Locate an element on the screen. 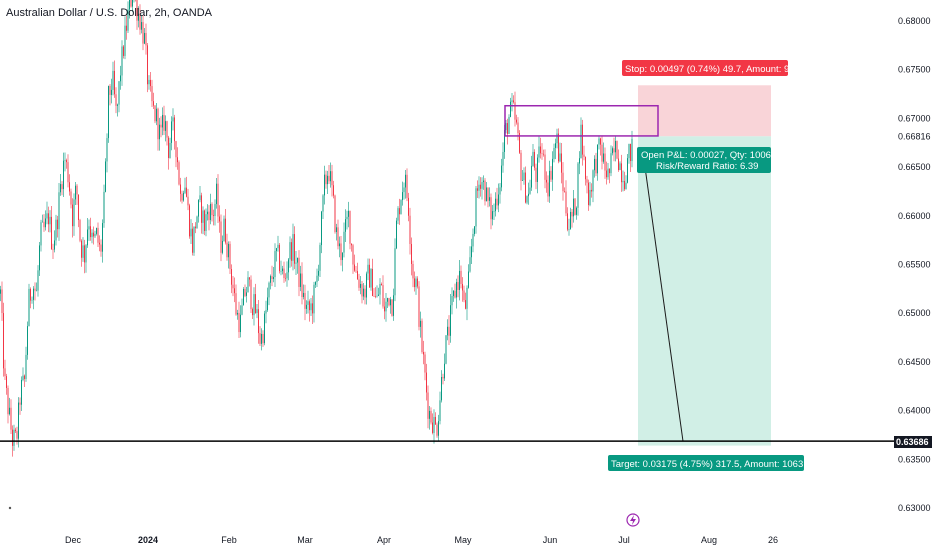  lightning-icon is located at coordinates (633, 520).